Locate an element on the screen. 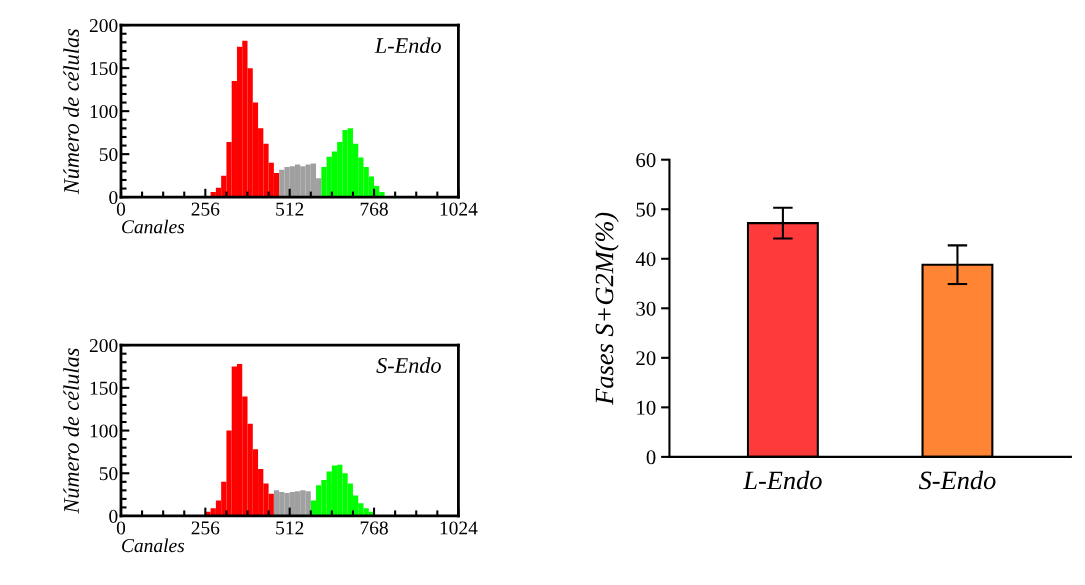 Image resolution: width=1085 pixels, height=585 pixels. y-tick-label: 10 is located at coordinates (646, 407).